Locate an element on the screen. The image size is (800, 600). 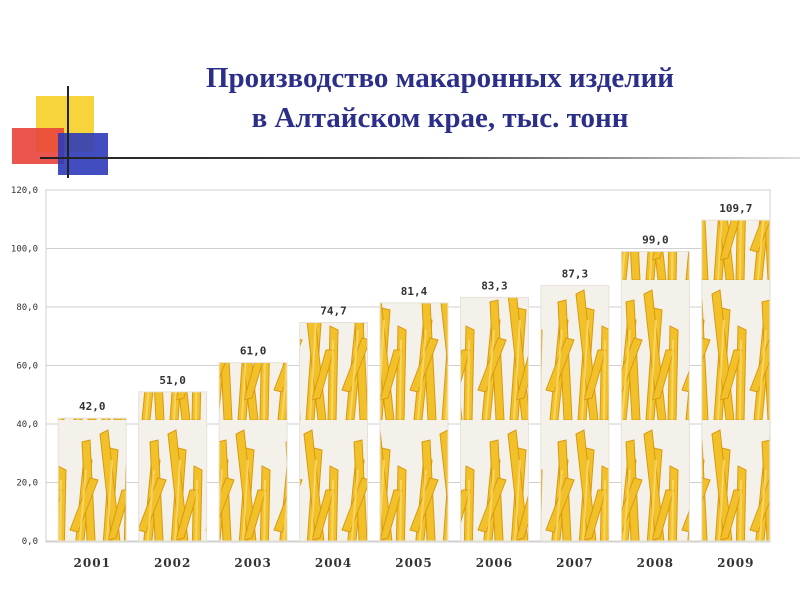
deco-blue-square is located at coordinates (83, 154).